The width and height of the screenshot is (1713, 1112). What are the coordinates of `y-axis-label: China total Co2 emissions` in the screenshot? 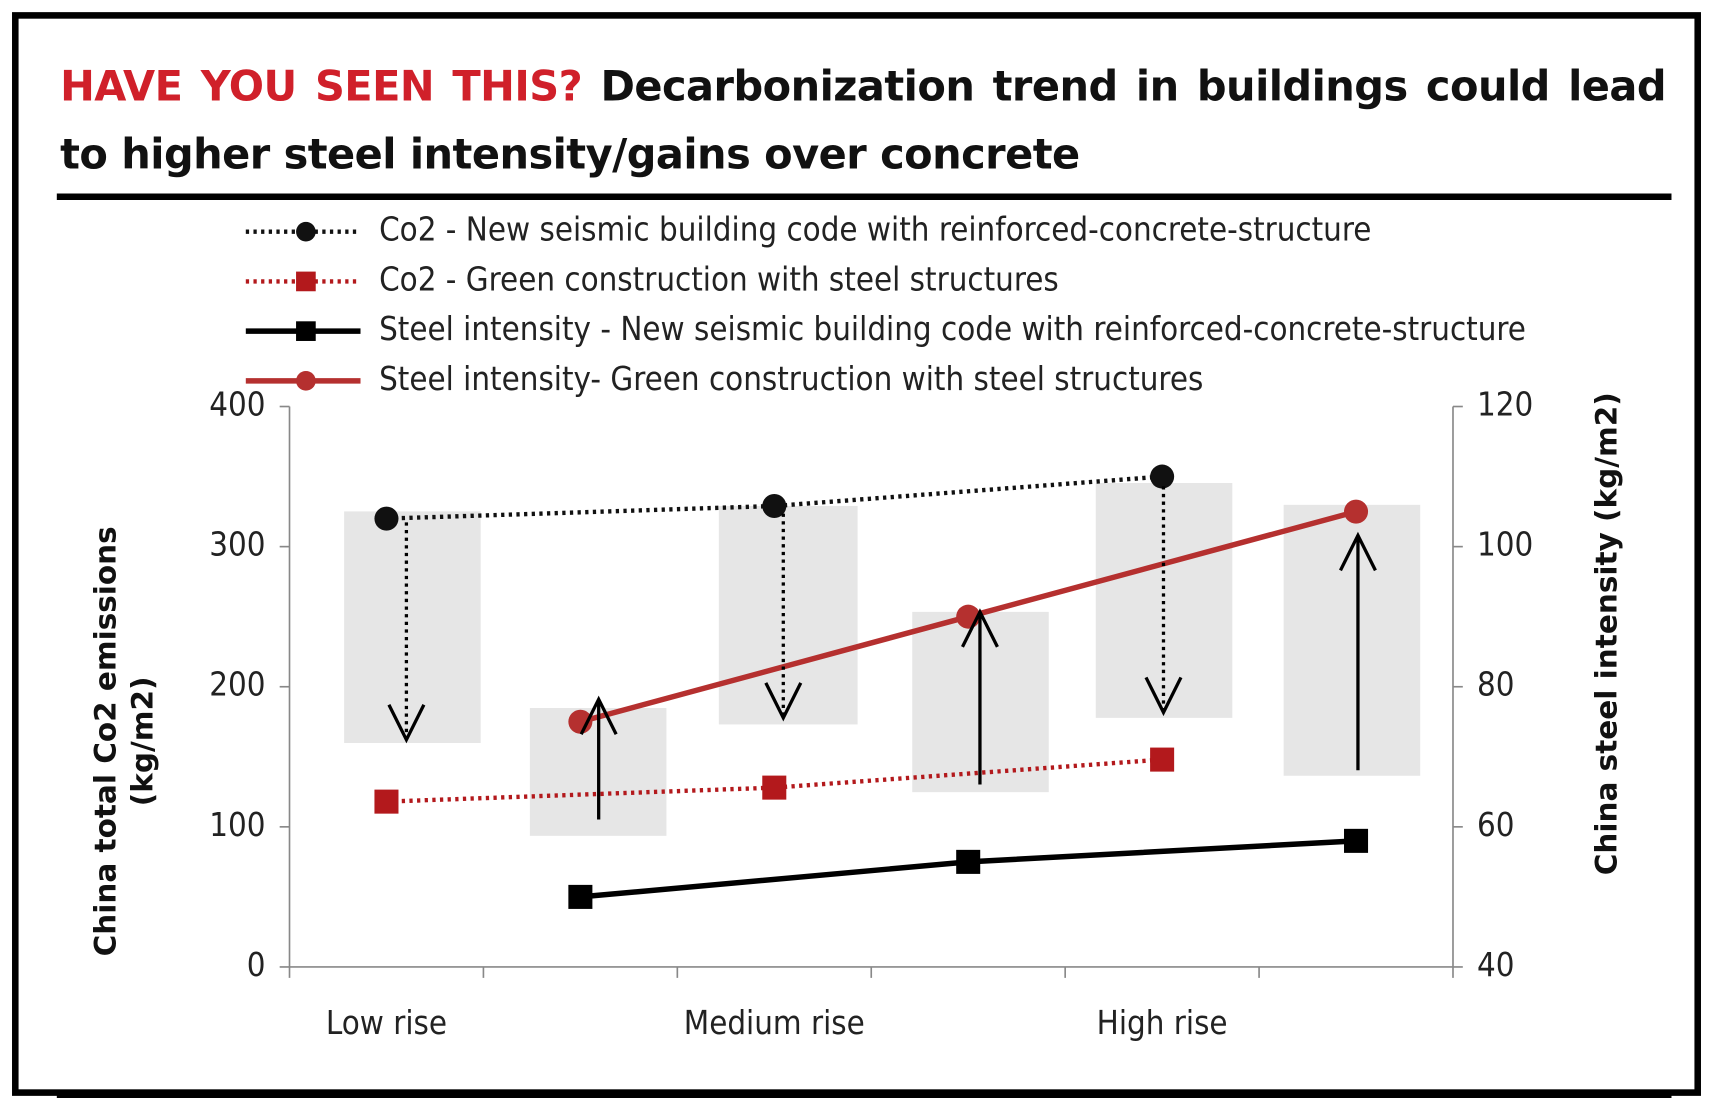 It's located at (106, 741).